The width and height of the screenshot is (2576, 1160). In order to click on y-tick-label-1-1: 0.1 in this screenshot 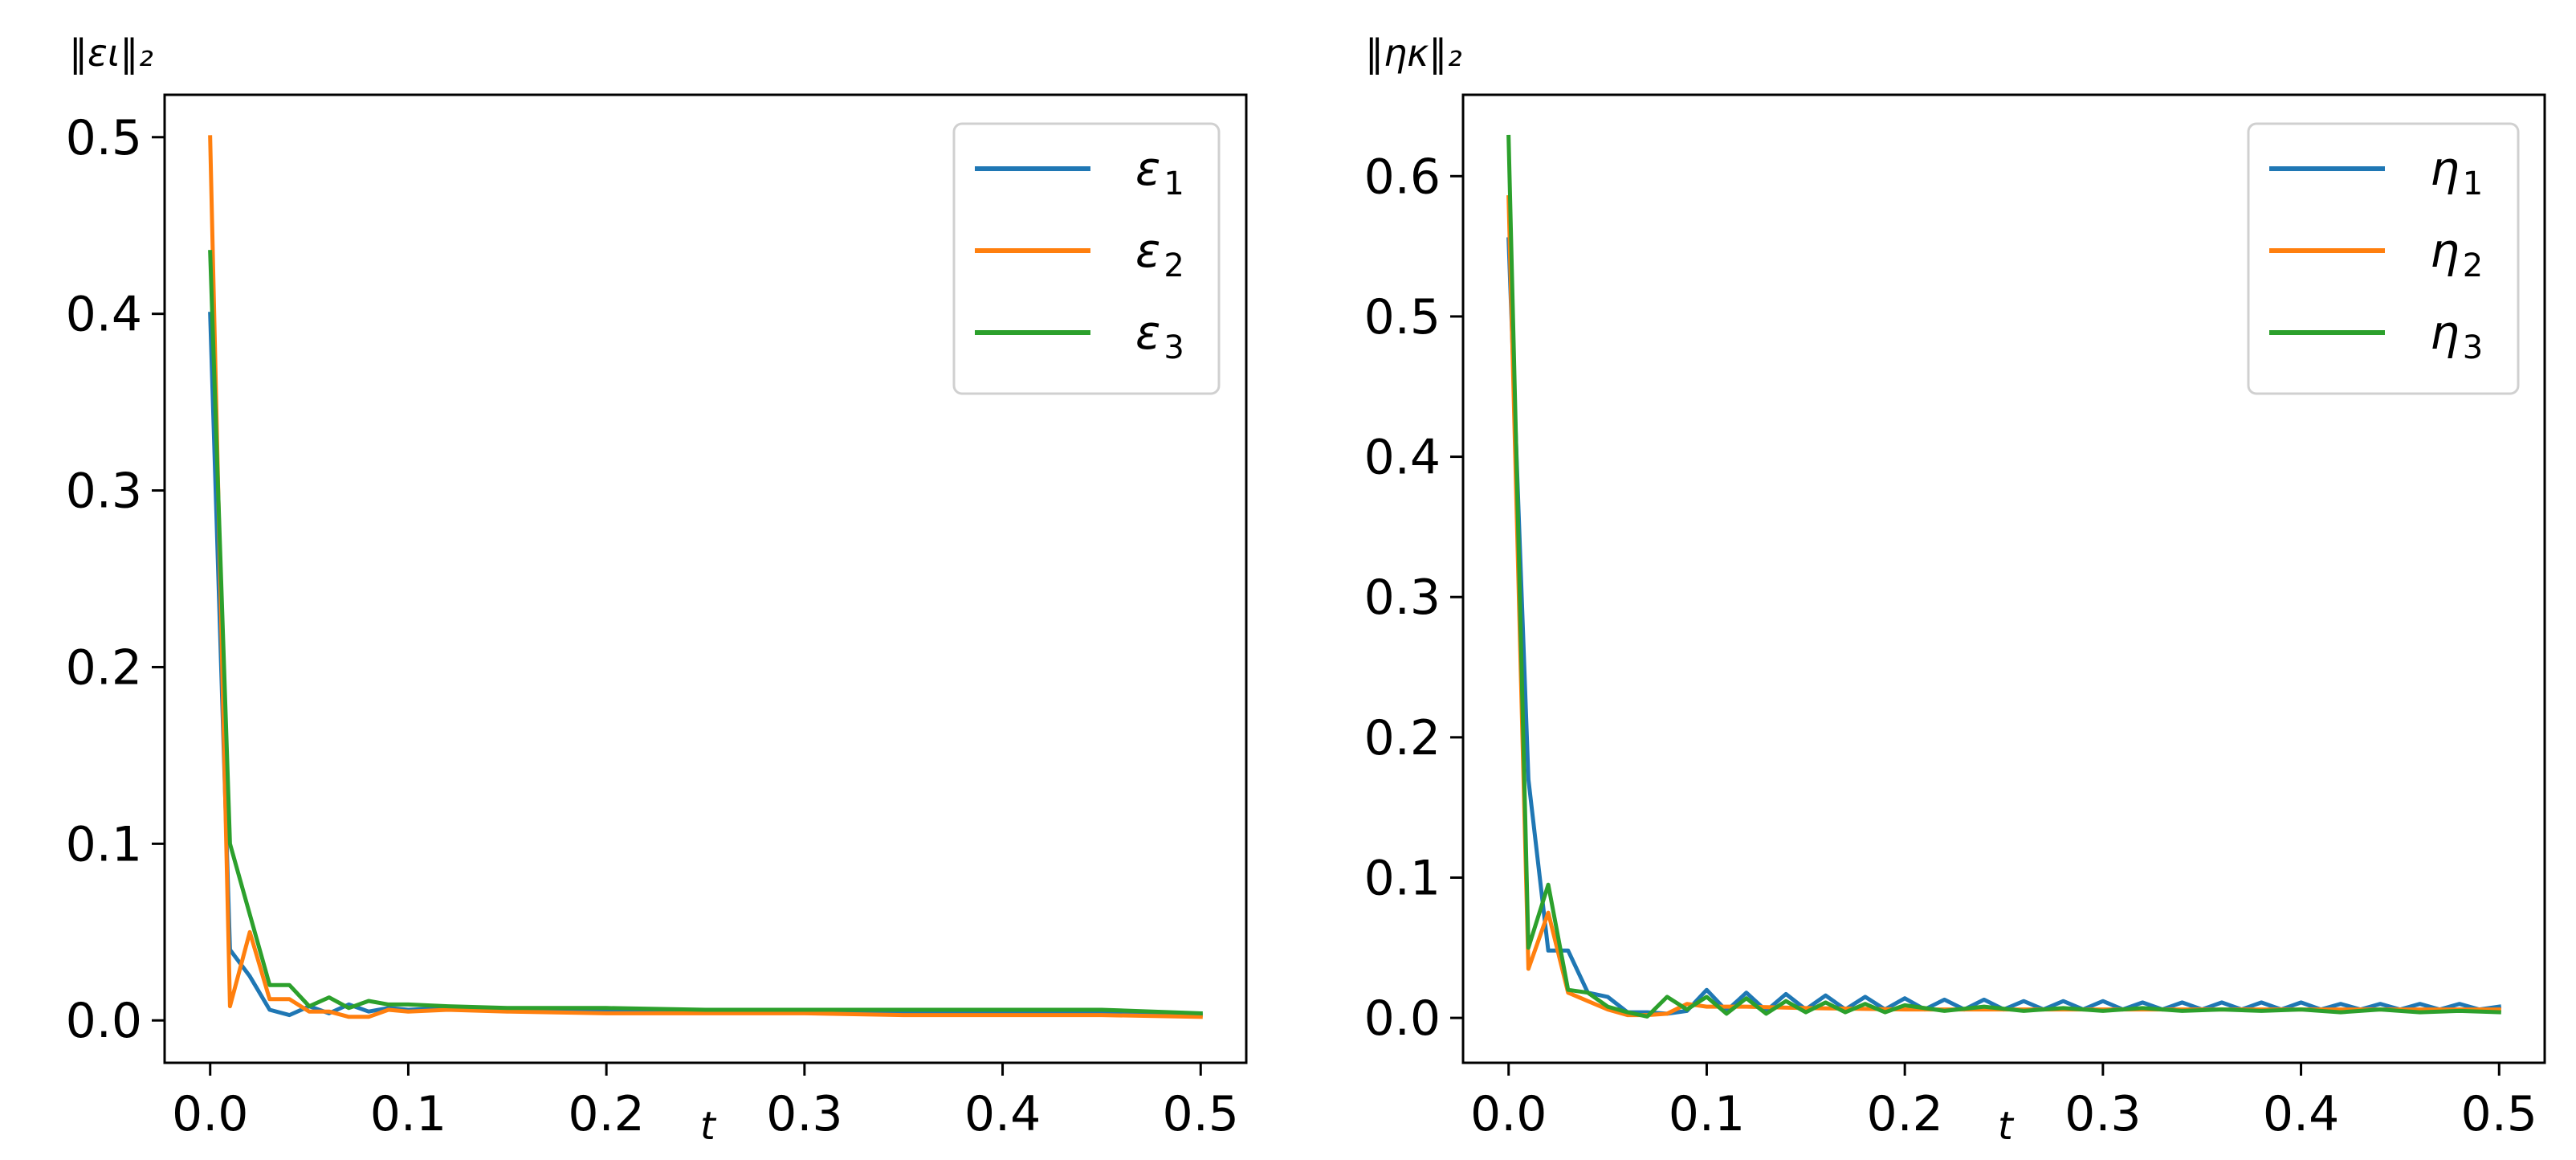, I will do `click(1402, 878)`.